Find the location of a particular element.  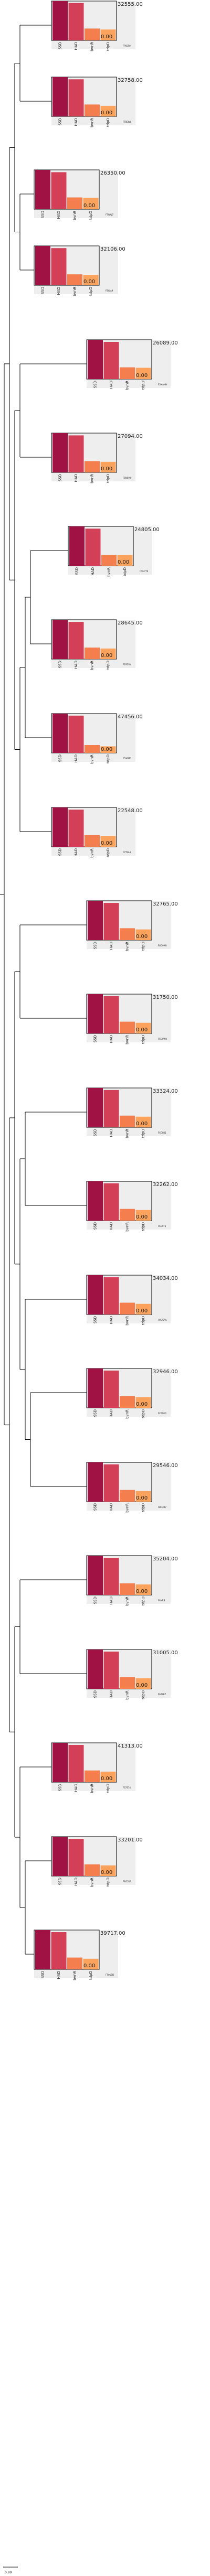

leaf-label: F5N5M0 is located at coordinates (127, 478).